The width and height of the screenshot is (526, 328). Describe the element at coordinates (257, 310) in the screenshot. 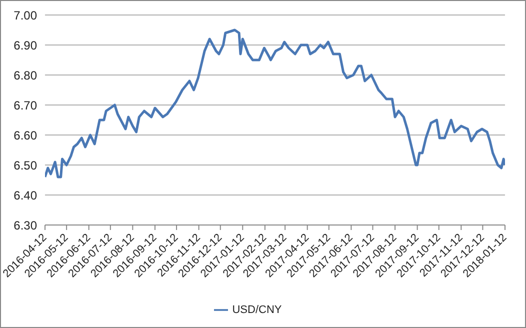

I see `legend-label: USD/CNY` at that location.